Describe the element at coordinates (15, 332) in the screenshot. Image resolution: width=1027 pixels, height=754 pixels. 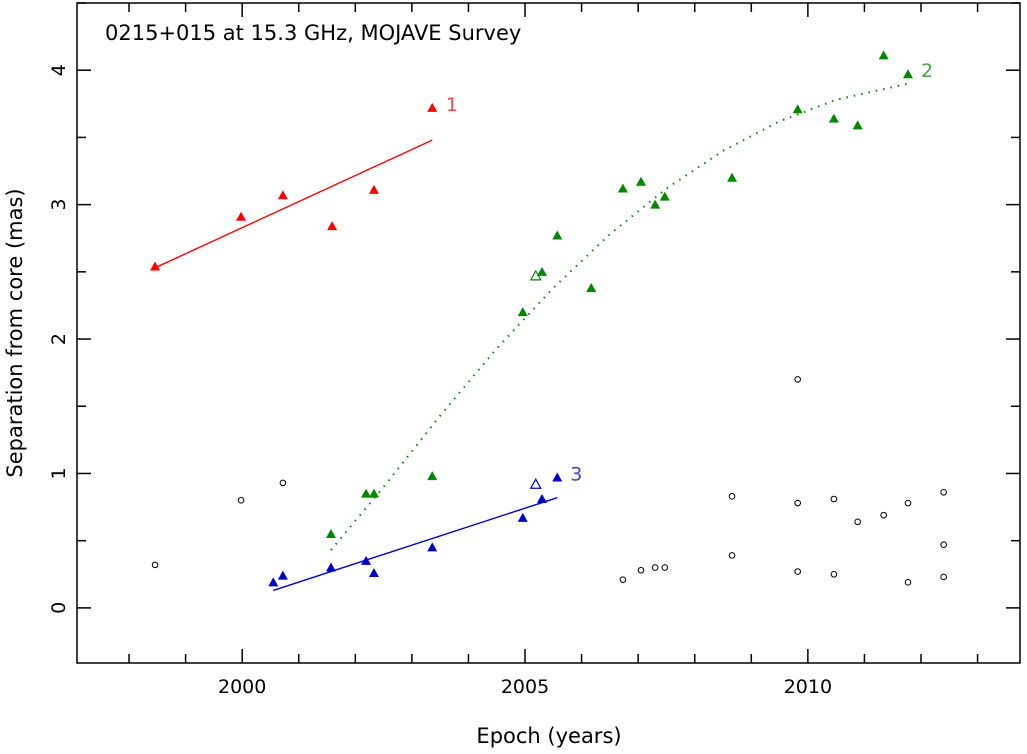
I see `y-axis-label: Separation from core (mas)` at that location.